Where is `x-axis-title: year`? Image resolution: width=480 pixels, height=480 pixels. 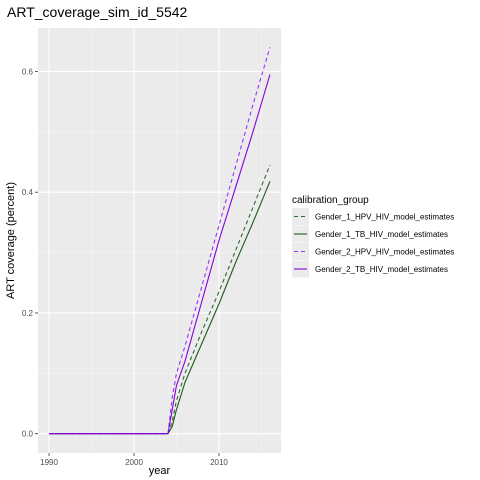 x-axis-title: year is located at coordinates (160, 471).